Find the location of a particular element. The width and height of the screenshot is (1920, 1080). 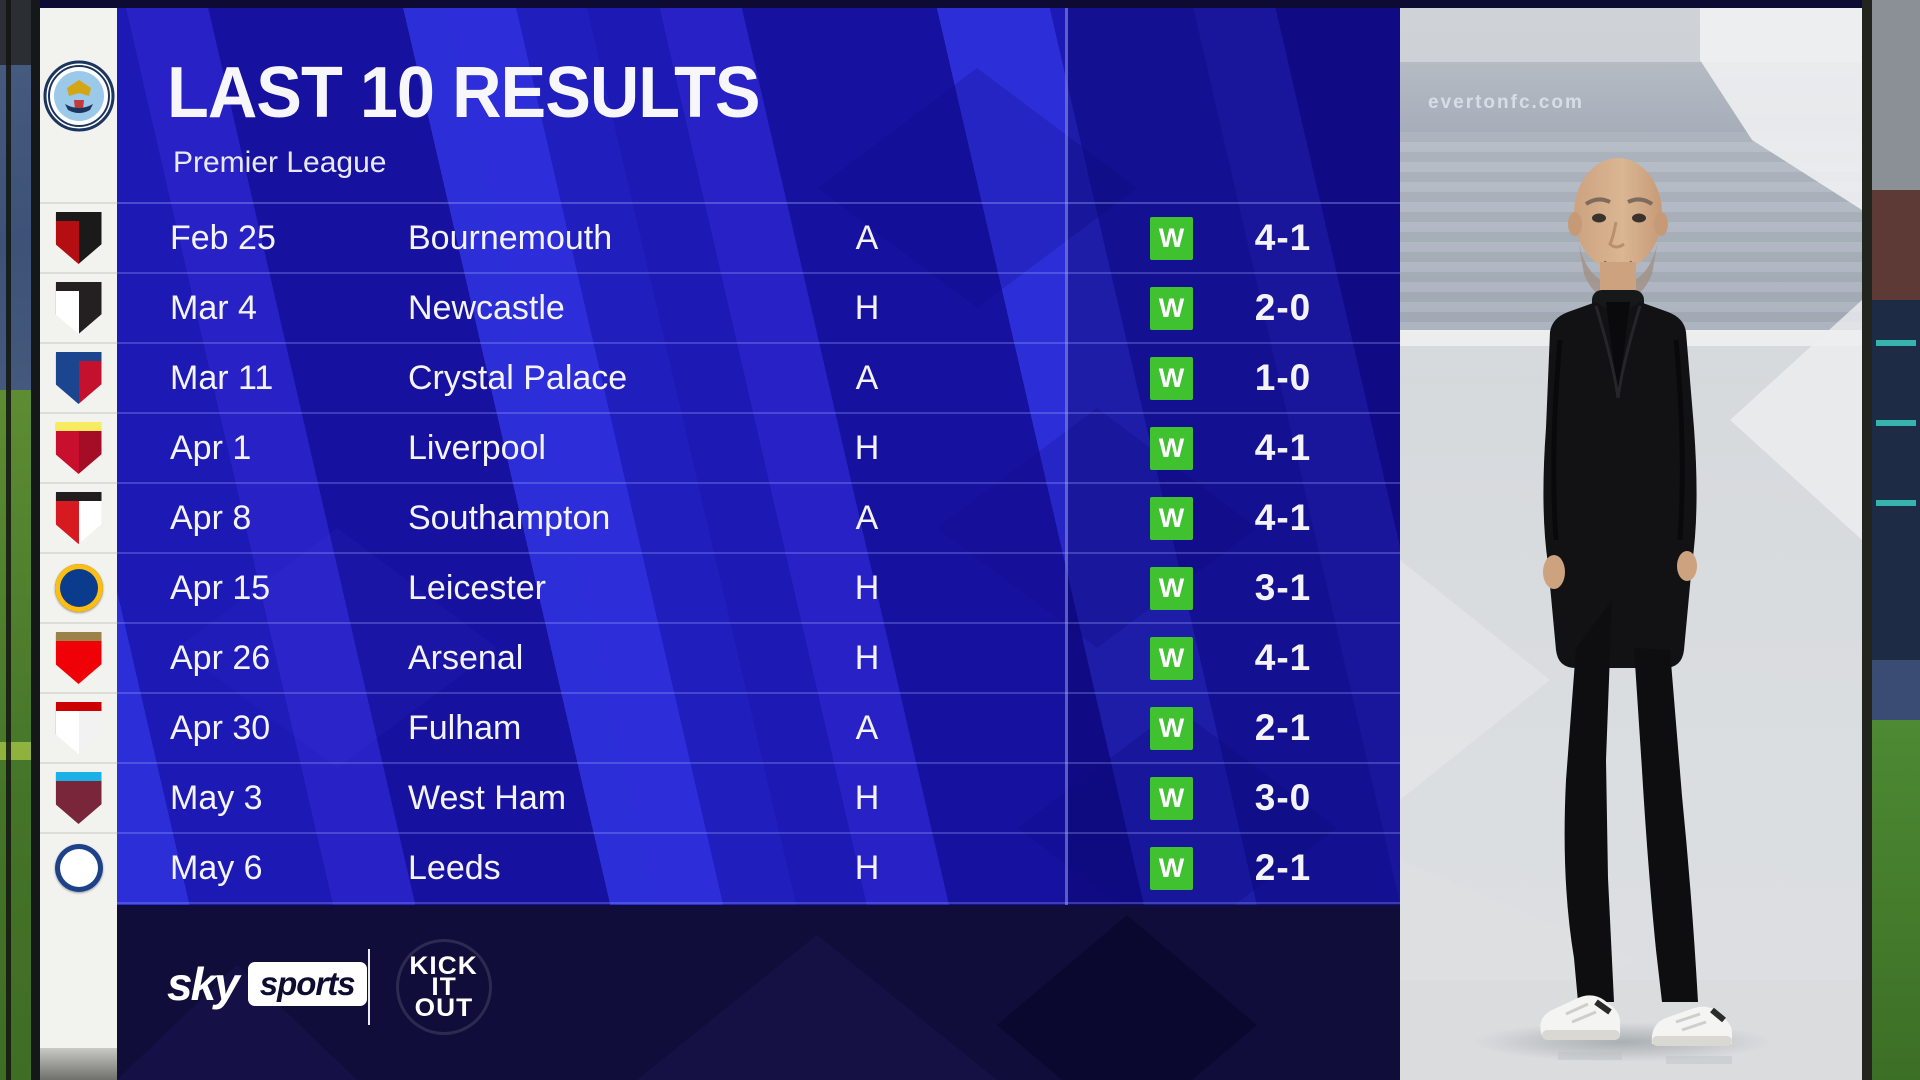

kick-it-out-word: KICK is located at coordinates (444, 965).